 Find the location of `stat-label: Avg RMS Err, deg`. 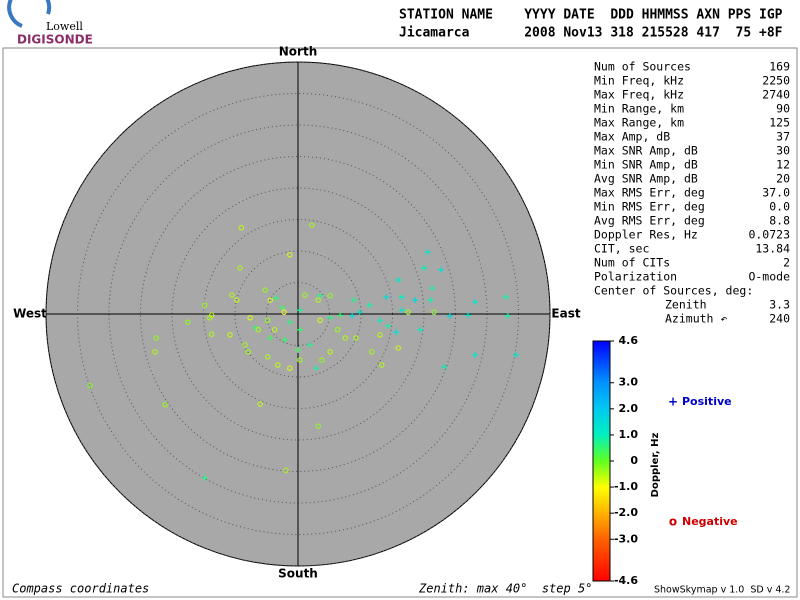

stat-label: Avg RMS Err, deg is located at coordinates (649, 221).